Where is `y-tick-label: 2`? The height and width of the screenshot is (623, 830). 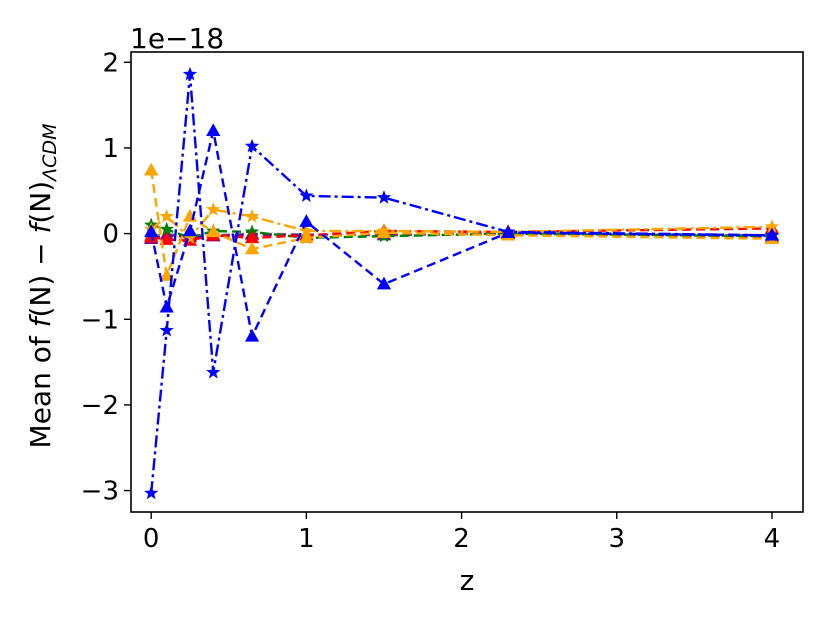 y-tick-label: 2 is located at coordinates (110, 63).